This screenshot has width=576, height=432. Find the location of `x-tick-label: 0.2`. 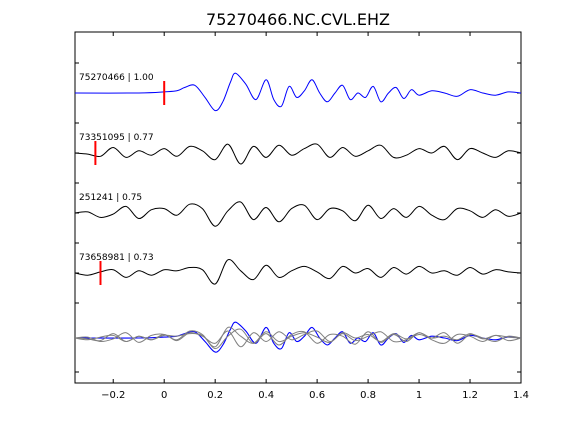

x-tick-label: 0.2 is located at coordinates (215, 395).